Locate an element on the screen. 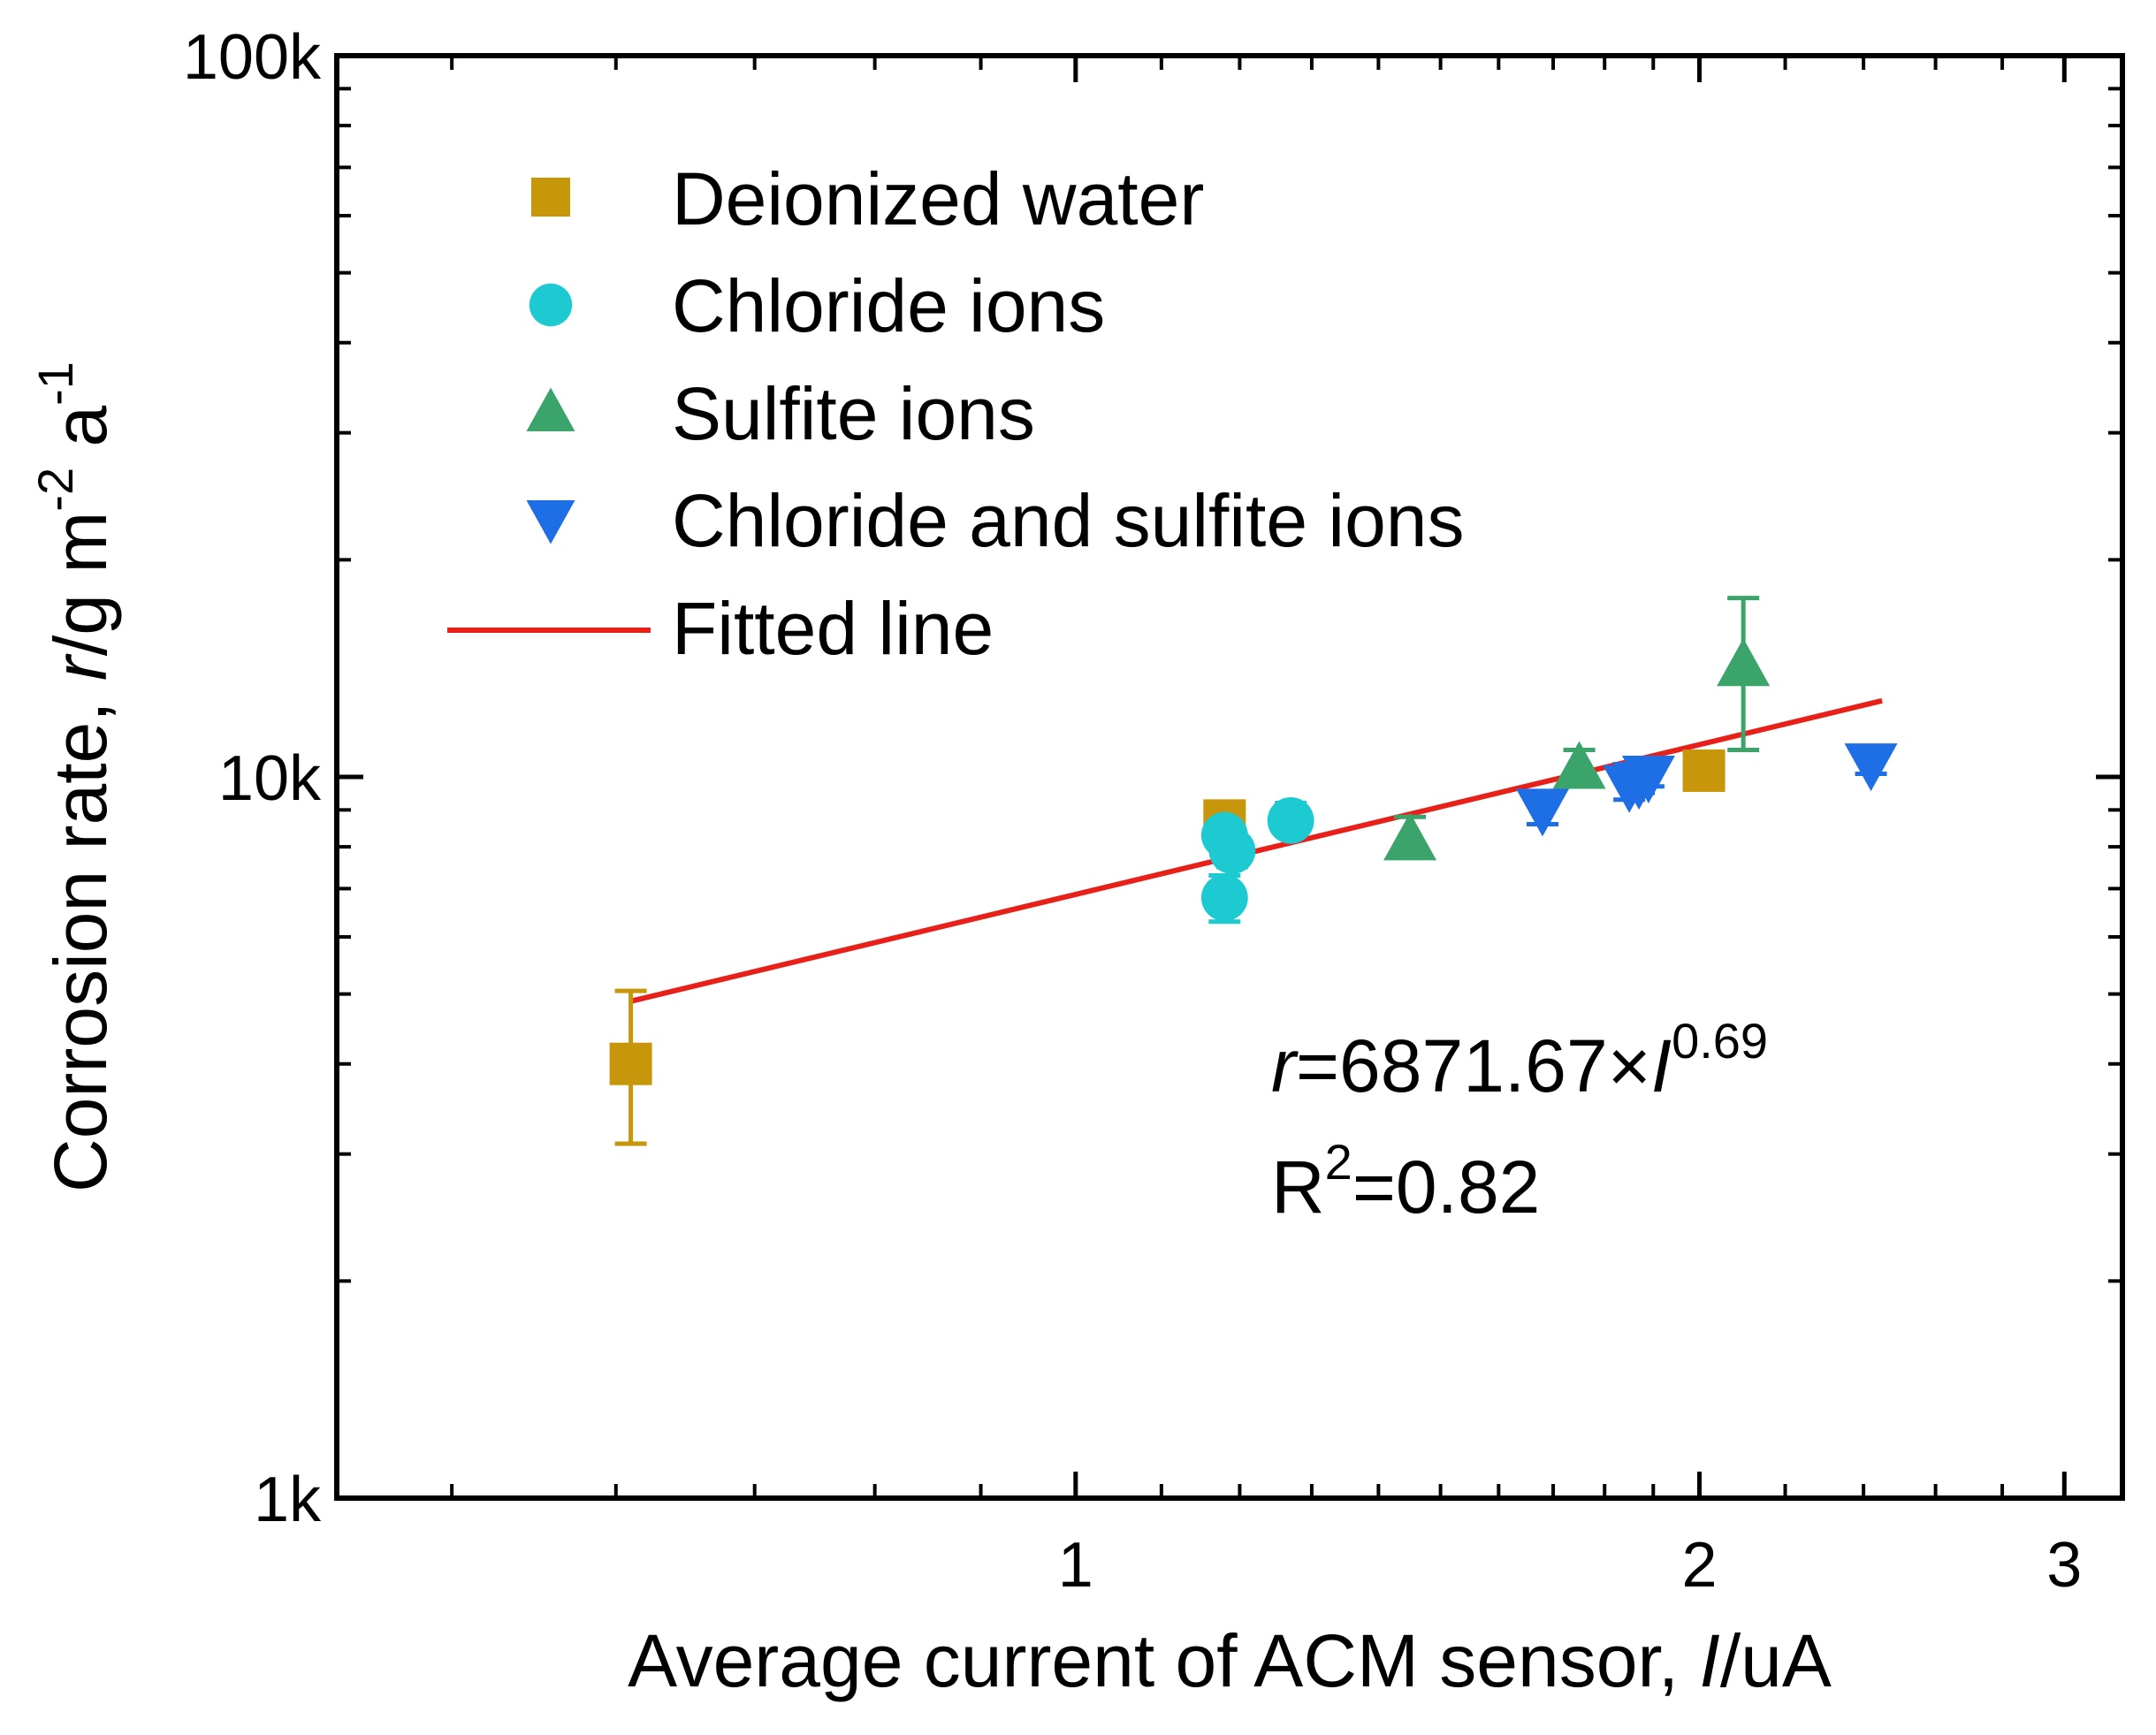 Image resolution: width=2156 pixels, height=1735 pixels. fit-layer is located at coordinates (1256, 850).